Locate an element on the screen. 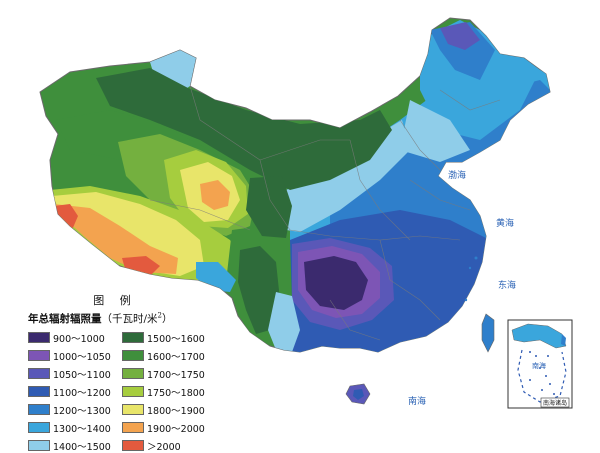 The image size is (600, 453). legend-subtitle: 年总辐射辐照量（千瓦时/米2） is located at coordinates (128, 318).